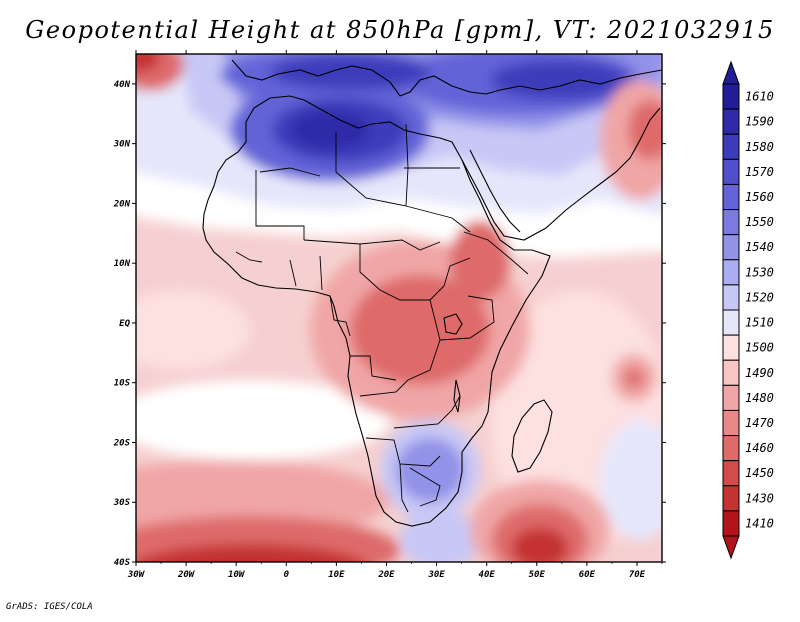 This screenshot has width=800, height=622. What do you see at coordinates (336, 575) in the screenshot?
I see `lon-tick-label: 10E` at bounding box center [336, 575].